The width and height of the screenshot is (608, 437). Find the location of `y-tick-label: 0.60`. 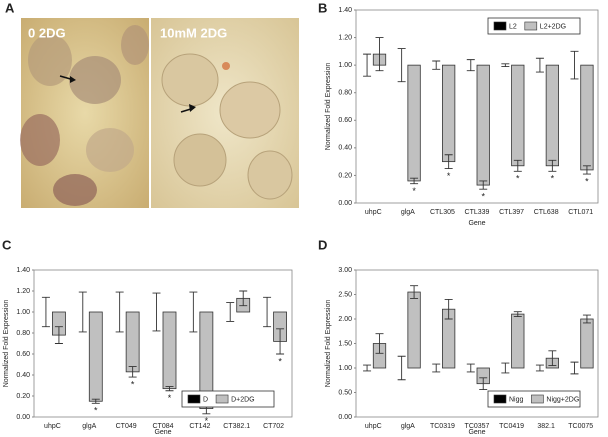

y-tick-label: 0.60 is located at coordinates (23, 354).